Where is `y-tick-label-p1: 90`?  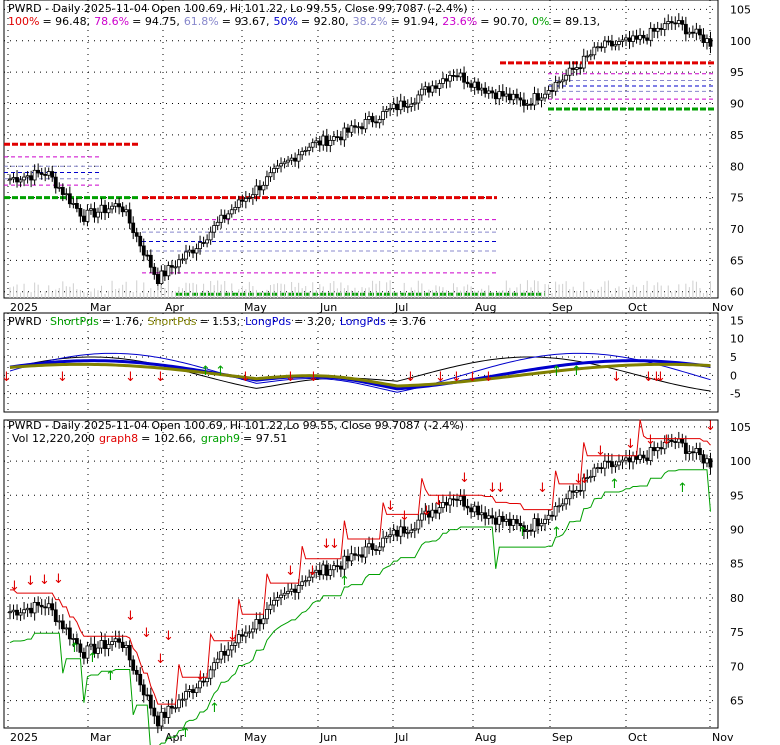 y-tick-label-p1: 90 is located at coordinates (737, 104).